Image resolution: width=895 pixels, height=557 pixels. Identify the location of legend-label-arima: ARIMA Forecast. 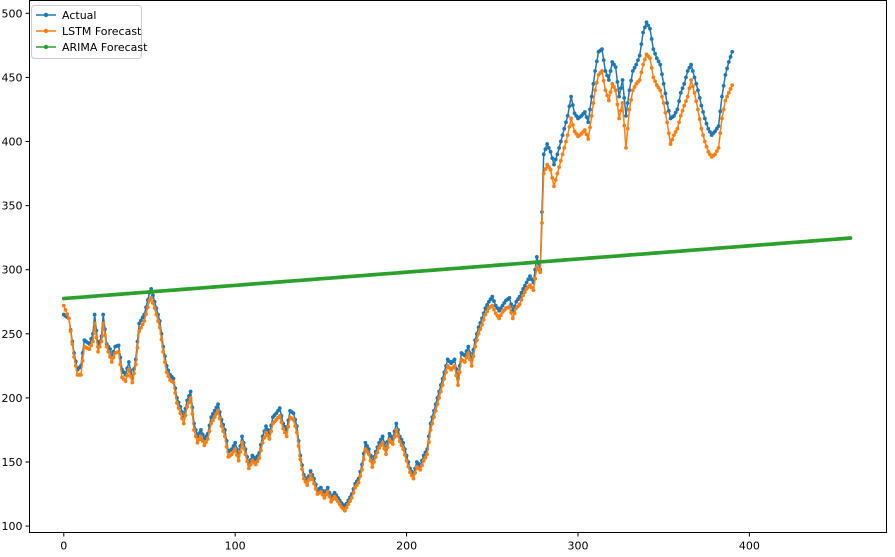
(105, 47).